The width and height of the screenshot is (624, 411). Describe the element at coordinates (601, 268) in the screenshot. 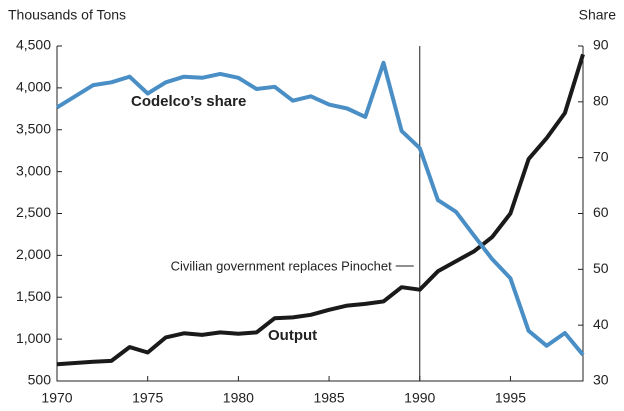

I see `y2-tick-label: 50` at that location.